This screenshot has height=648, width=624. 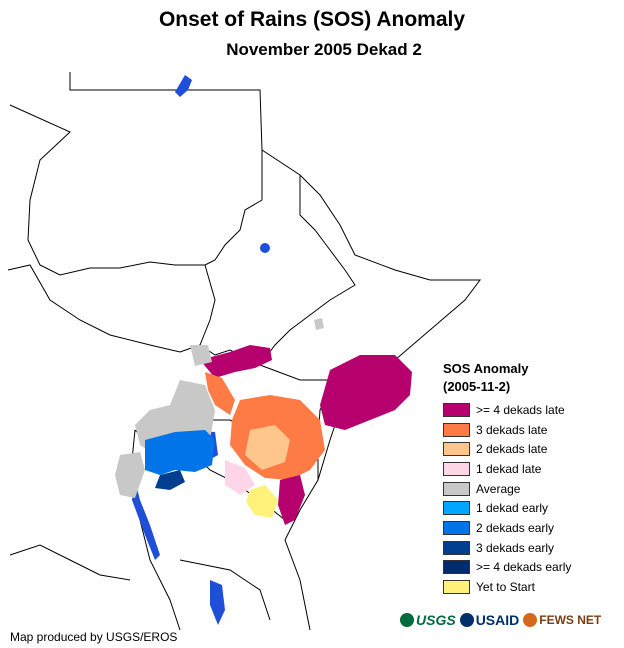 What do you see at coordinates (201, 355) in the screenshot?
I see `region-average-north` at bounding box center [201, 355].